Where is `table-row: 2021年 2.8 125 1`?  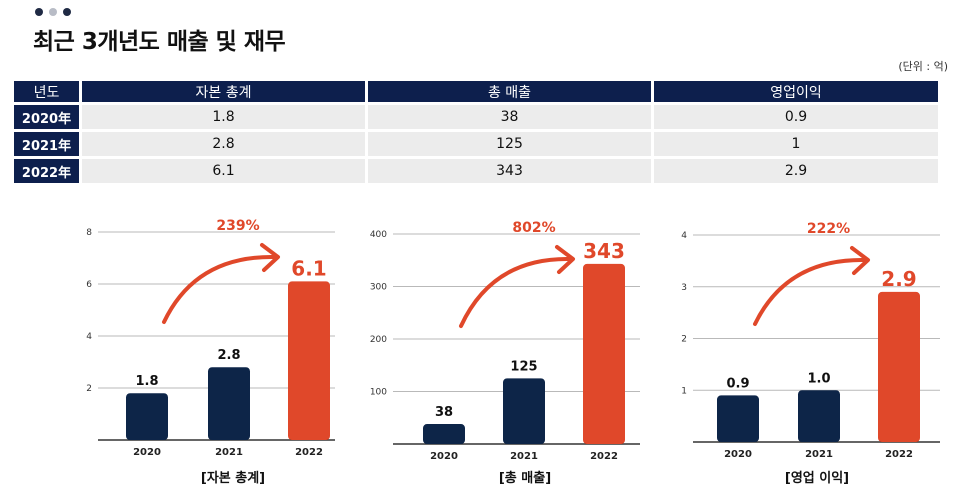
table-row: 2021年 2.8 125 1 is located at coordinates (476, 144).